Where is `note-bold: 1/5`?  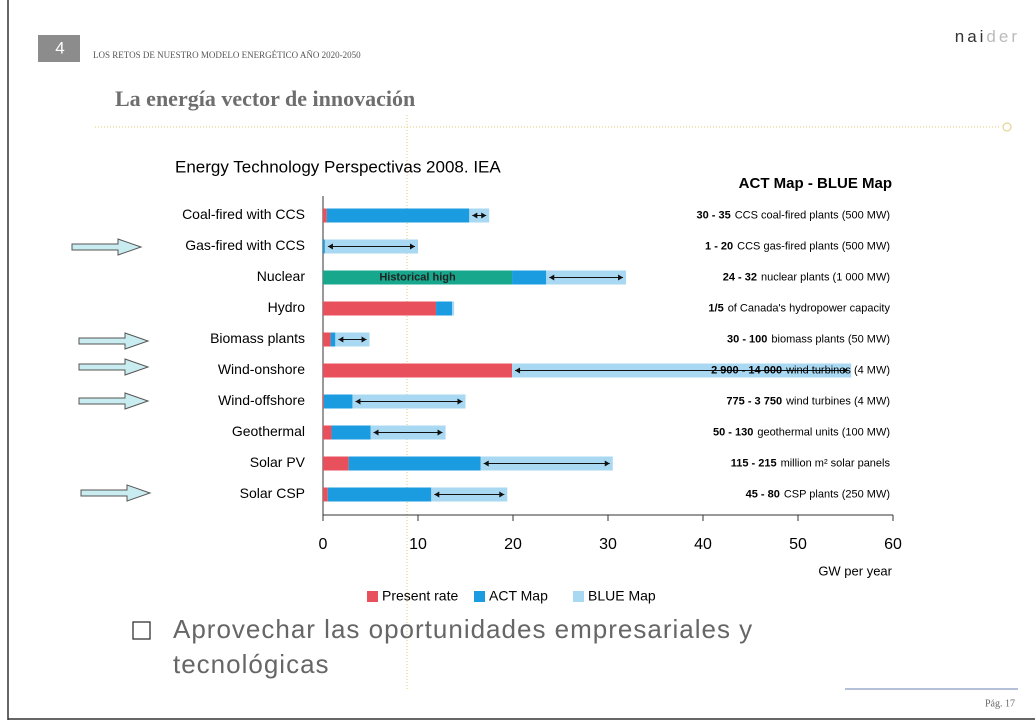
note-bold: 1/5 is located at coordinates (715, 308).